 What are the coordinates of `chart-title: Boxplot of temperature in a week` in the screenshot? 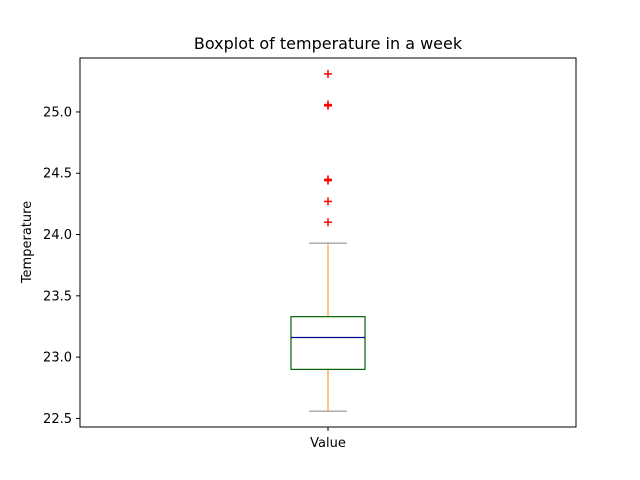 It's located at (328, 43).